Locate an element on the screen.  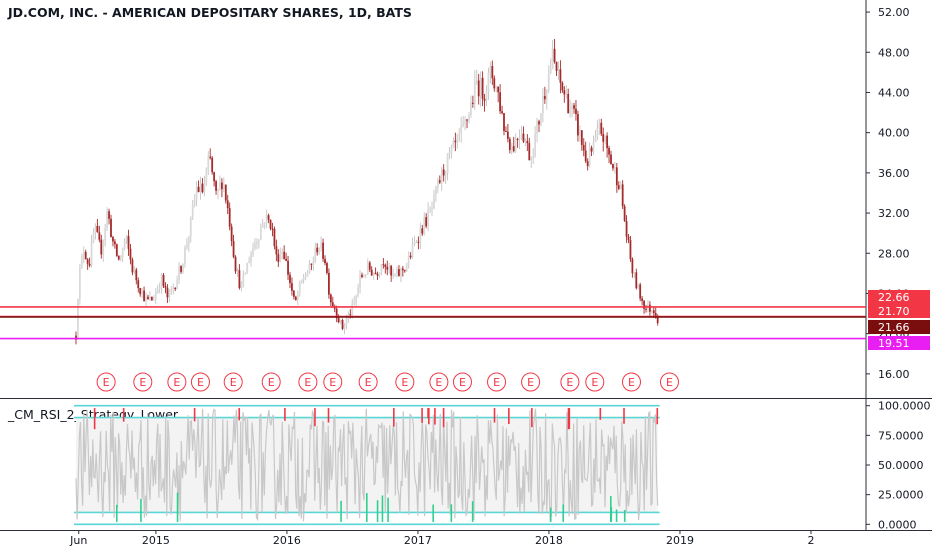
price-tick-label: 36.00 is located at coordinates (894, 173).